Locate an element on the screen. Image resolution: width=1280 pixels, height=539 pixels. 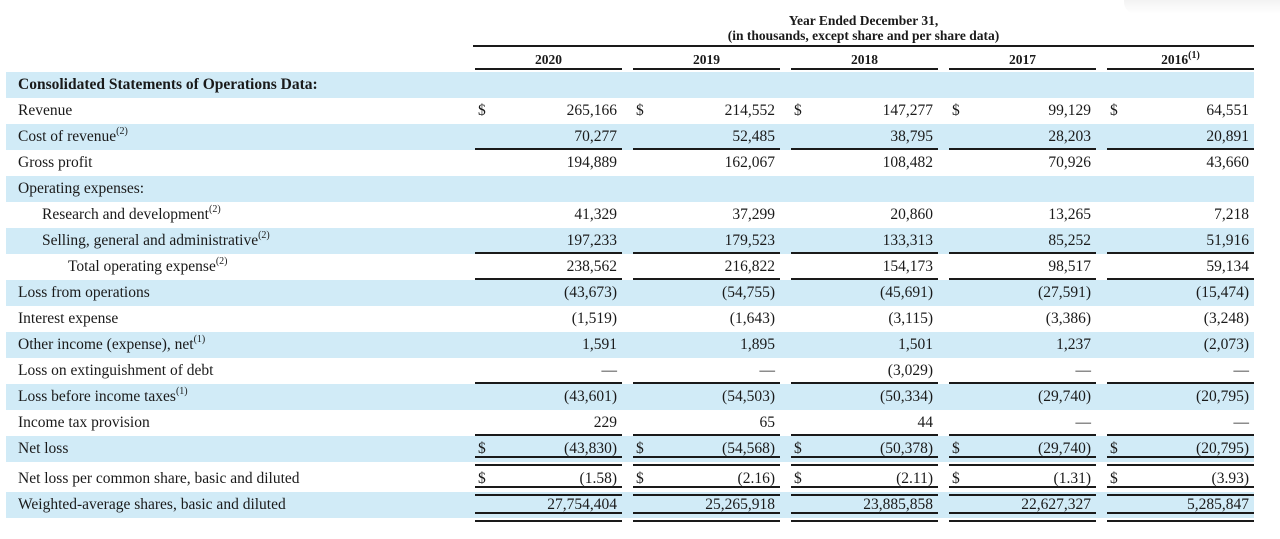
cell-value: (50,334) is located at coordinates (906, 396).